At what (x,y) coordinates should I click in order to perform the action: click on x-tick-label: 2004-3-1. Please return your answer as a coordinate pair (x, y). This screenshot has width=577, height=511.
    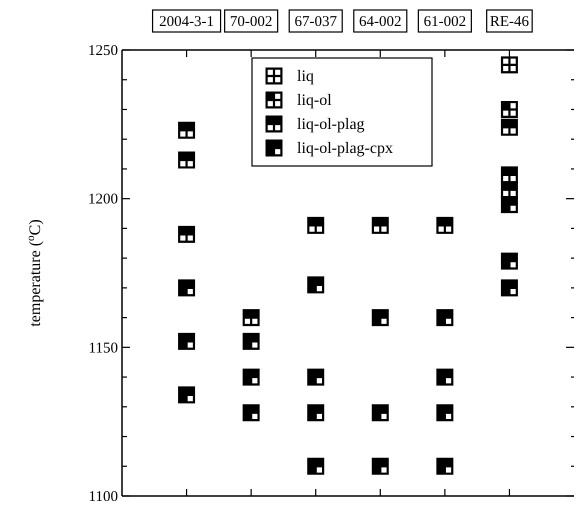
    Looking at the image, I should click on (186, 22).